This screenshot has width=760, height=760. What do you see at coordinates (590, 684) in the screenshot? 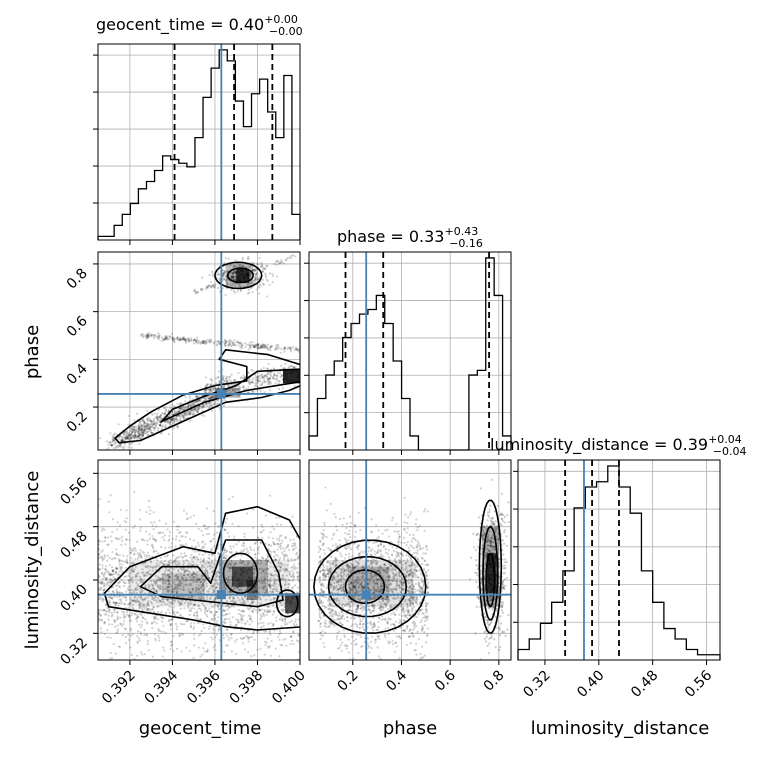
I see `xtick-label-luminosity-distance-1: 0.40` at bounding box center [590, 684].